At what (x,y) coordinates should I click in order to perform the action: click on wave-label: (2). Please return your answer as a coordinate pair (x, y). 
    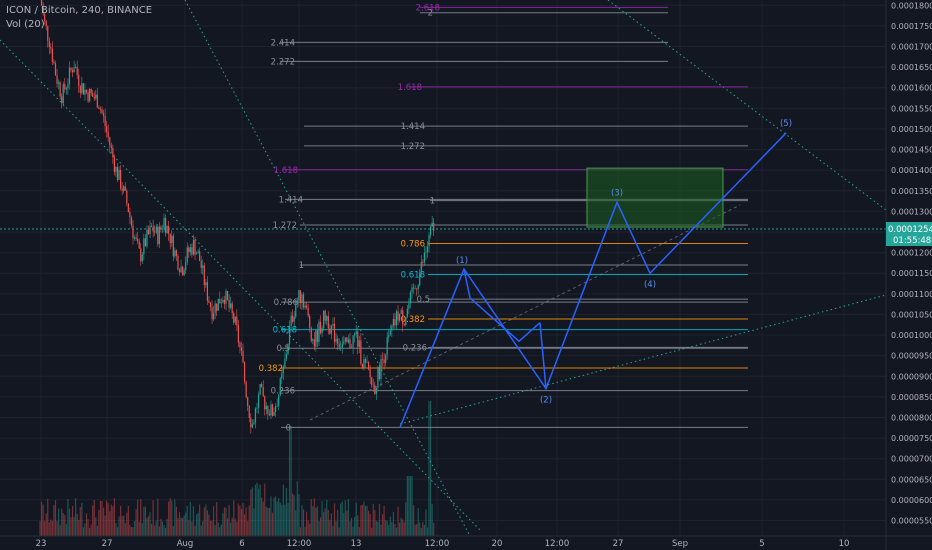
    Looking at the image, I should click on (546, 401).